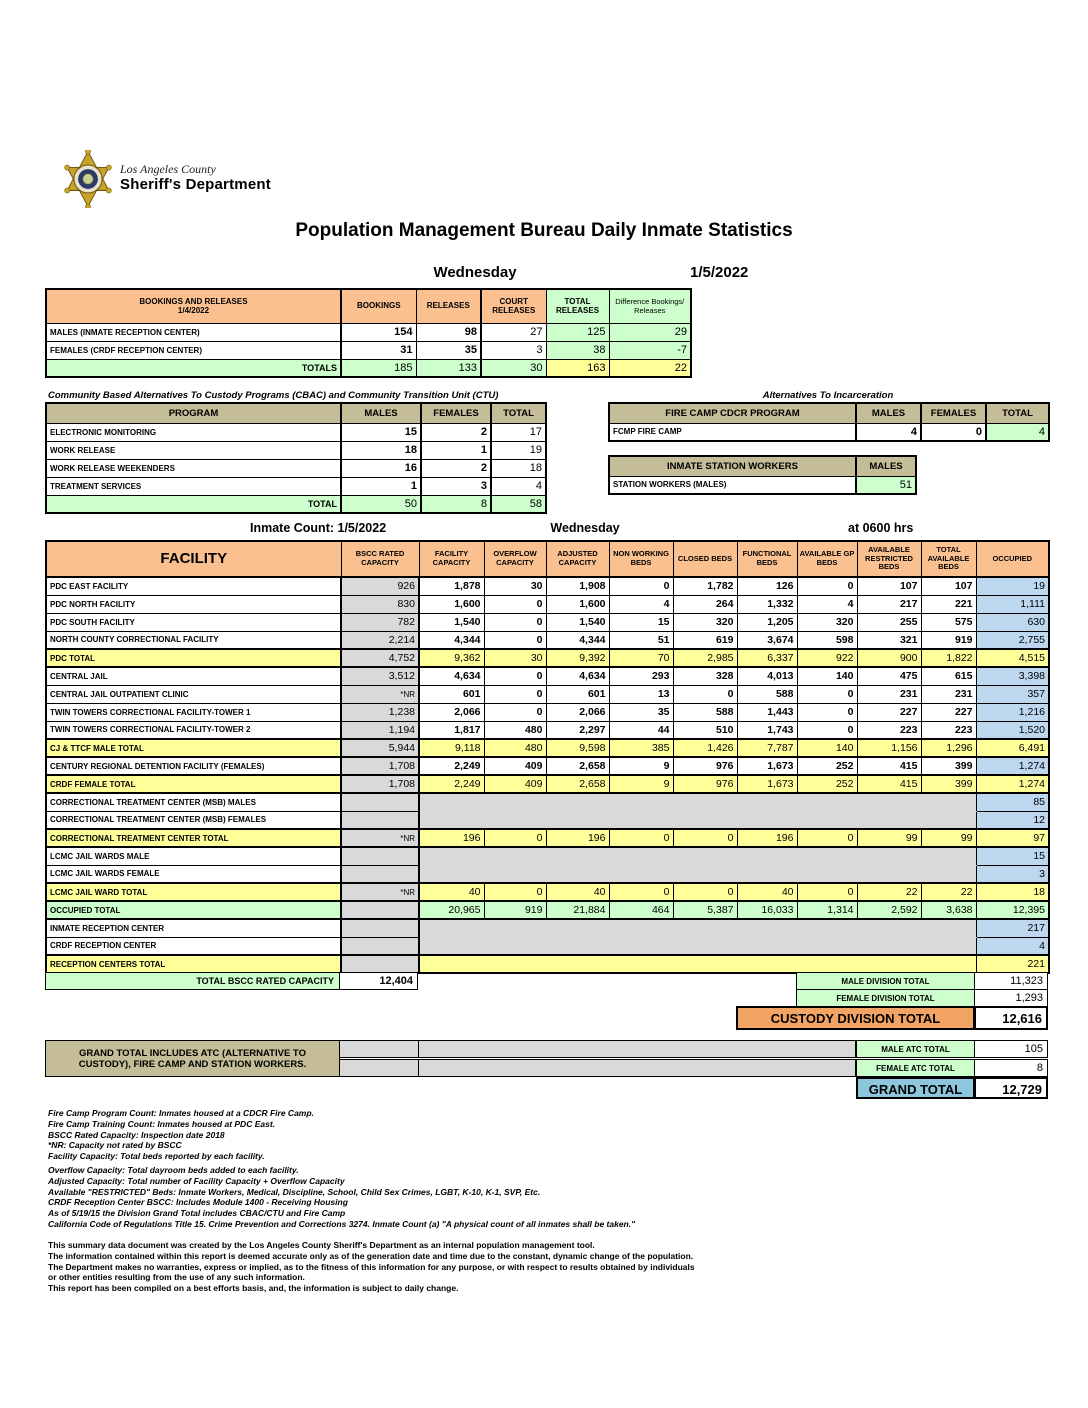  Describe the element at coordinates (193, 964) in the screenshot. I see `facility-label: RECEPTION CENTERS TOTAL` at that location.